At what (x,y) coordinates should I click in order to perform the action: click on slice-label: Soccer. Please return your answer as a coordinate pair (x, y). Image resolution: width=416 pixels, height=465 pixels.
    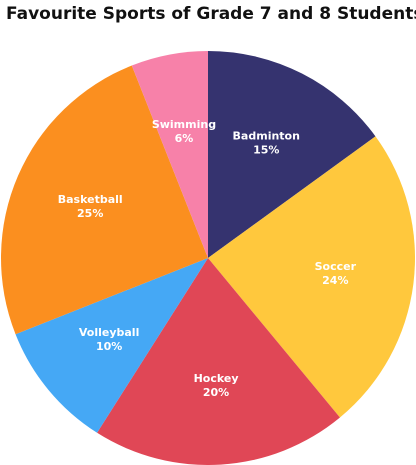
    Looking at the image, I should click on (336, 266).